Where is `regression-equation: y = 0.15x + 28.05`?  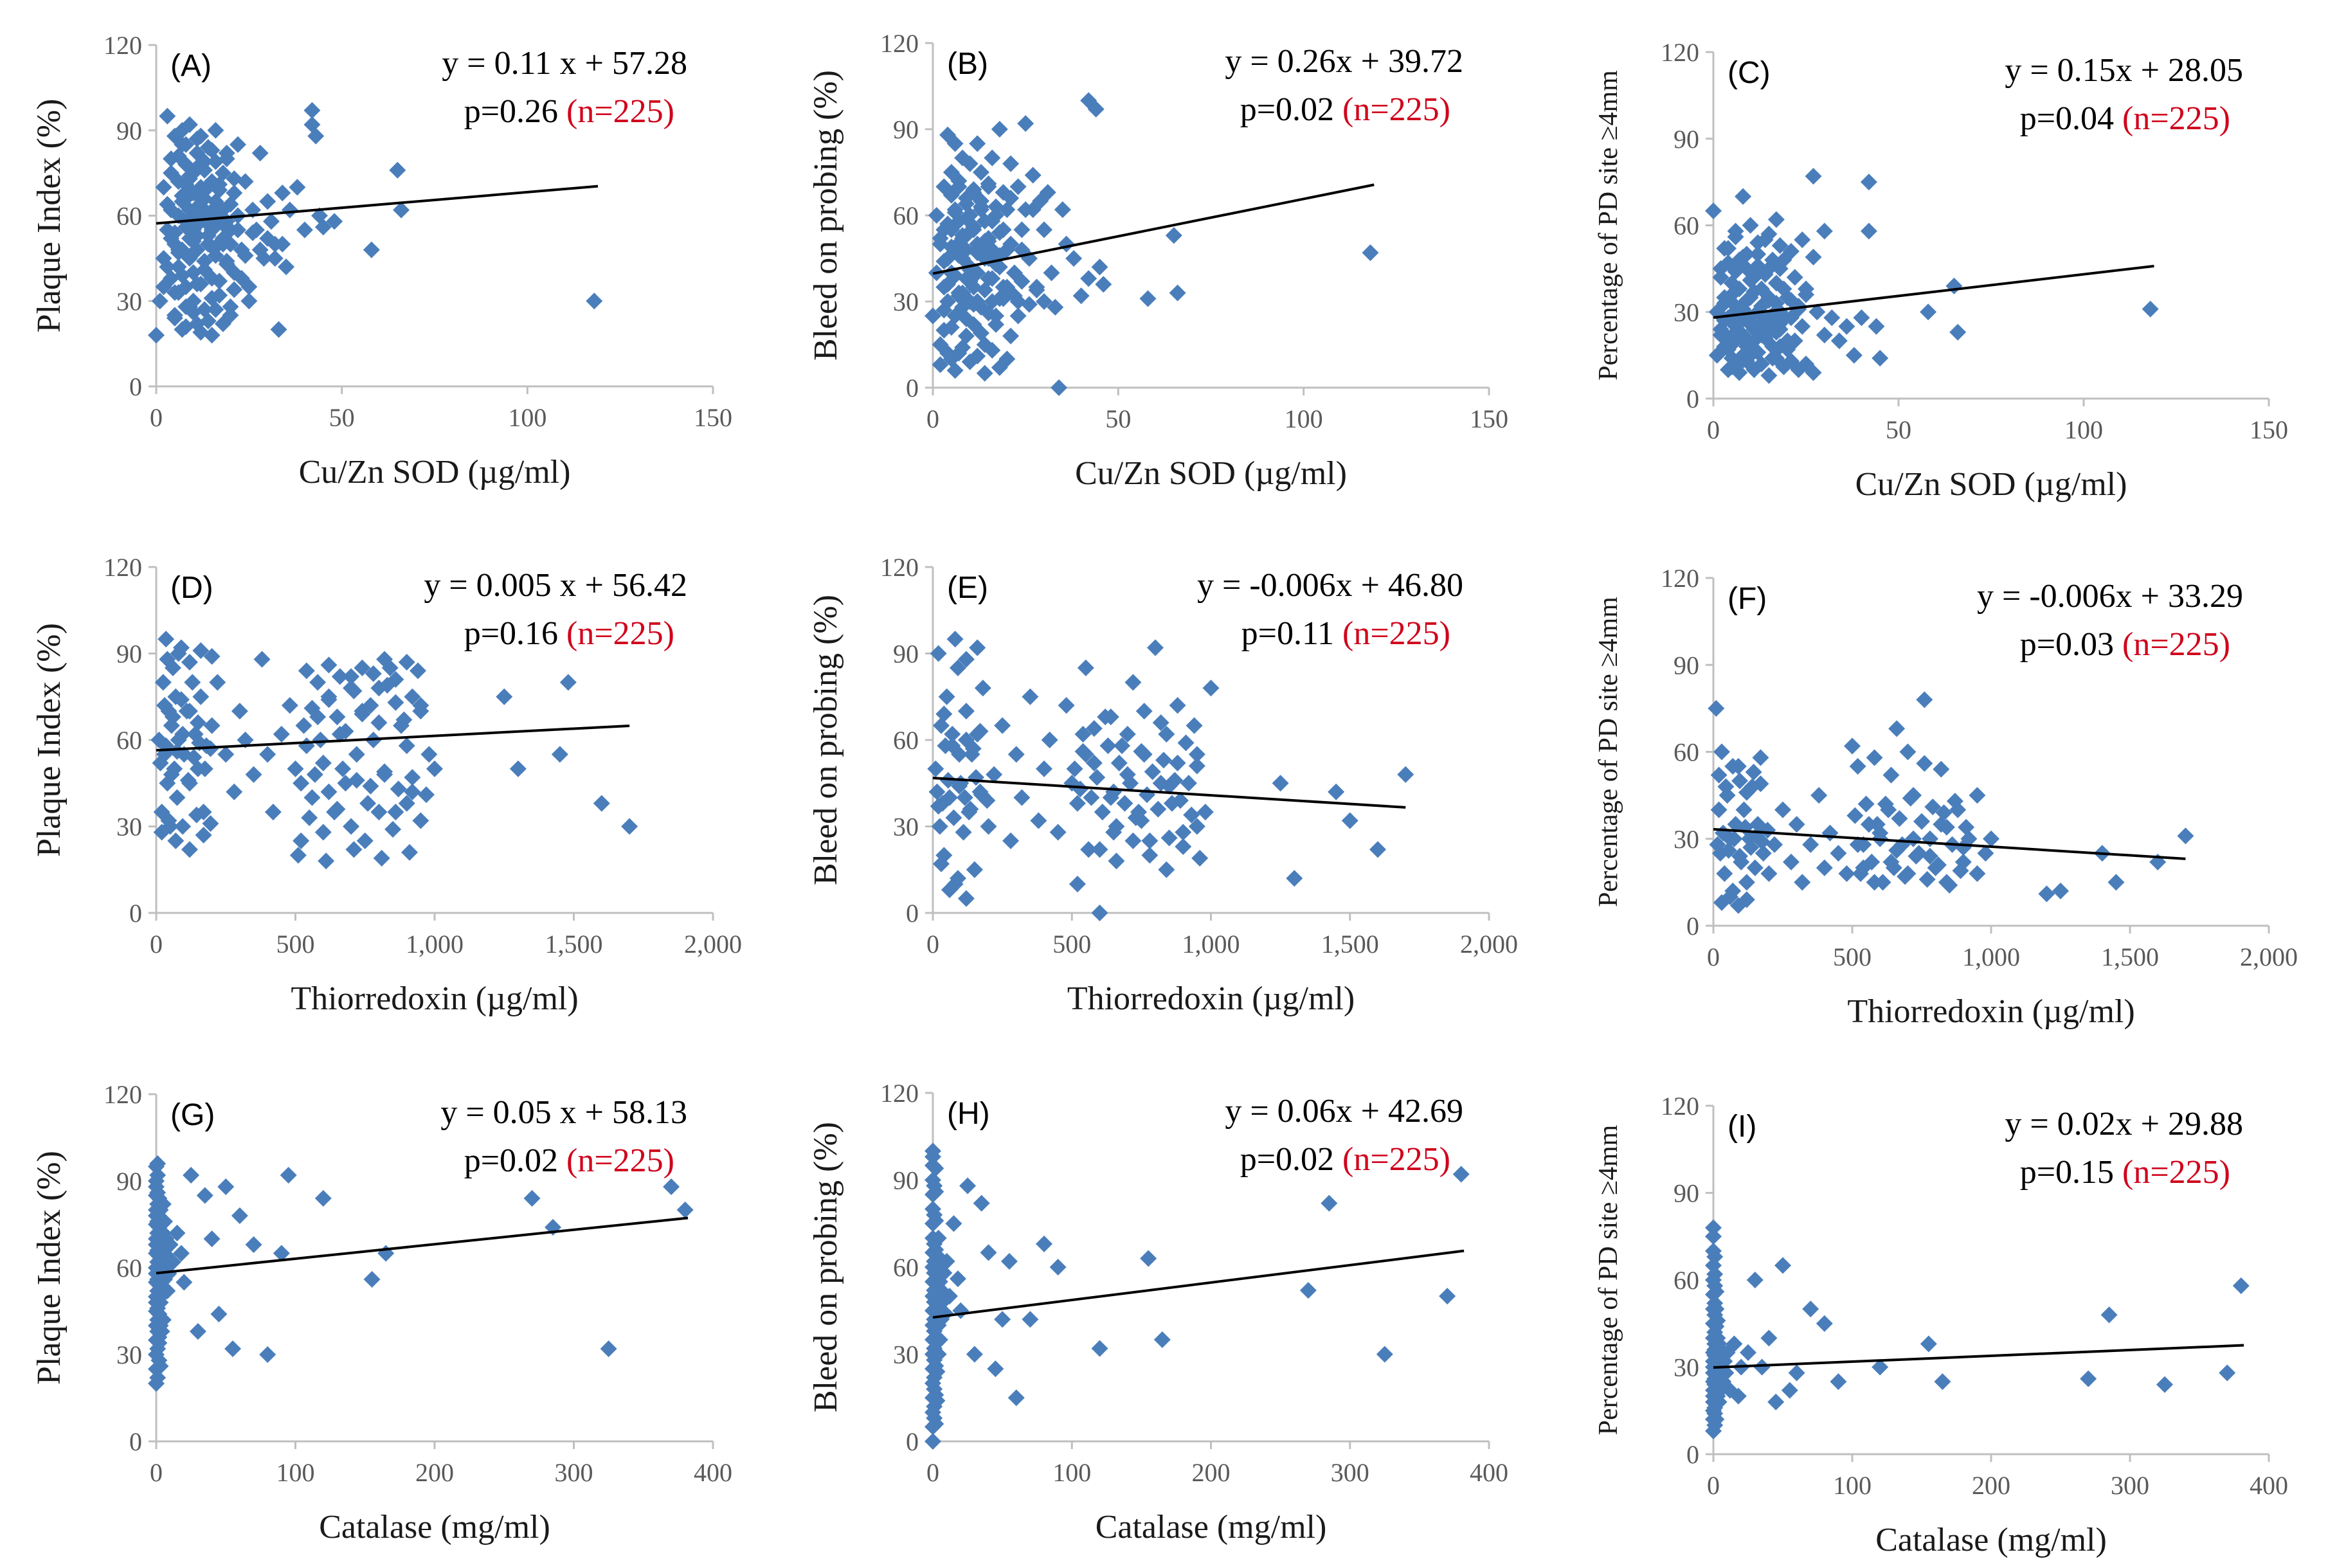 regression-equation: y = 0.15x + 28.05 is located at coordinates (2124, 70).